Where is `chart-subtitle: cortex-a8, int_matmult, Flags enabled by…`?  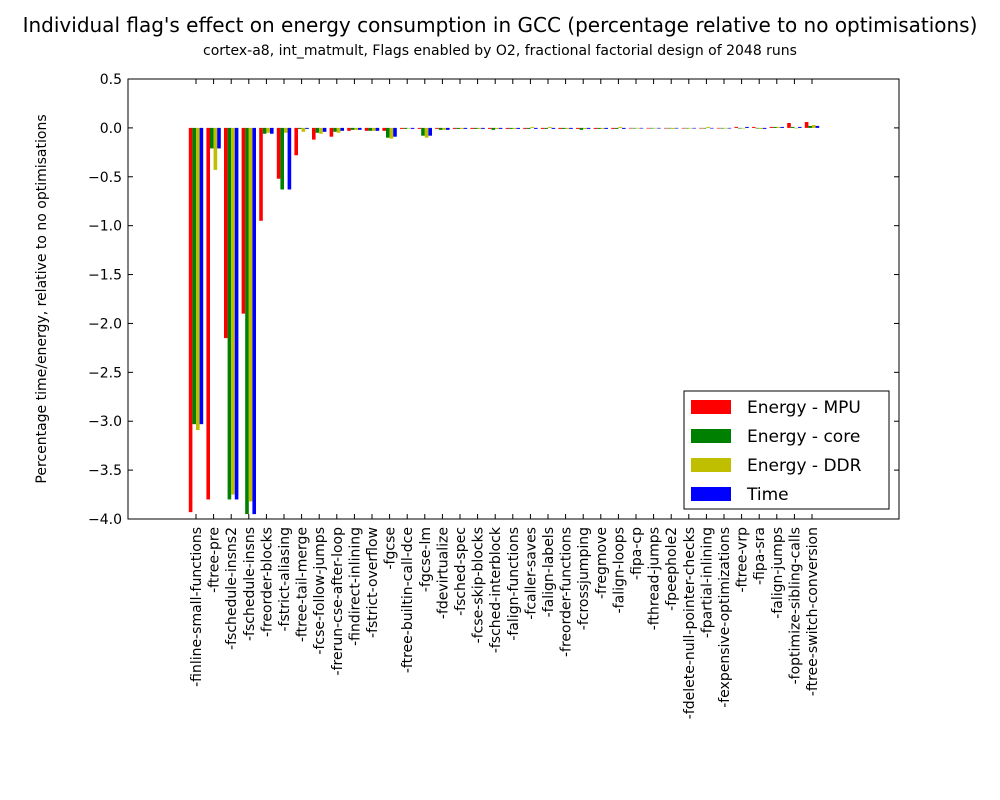 chart-subtitle: cortex-a8, int_matmult, Flags enabled by… is located at coordinates (500, 51).